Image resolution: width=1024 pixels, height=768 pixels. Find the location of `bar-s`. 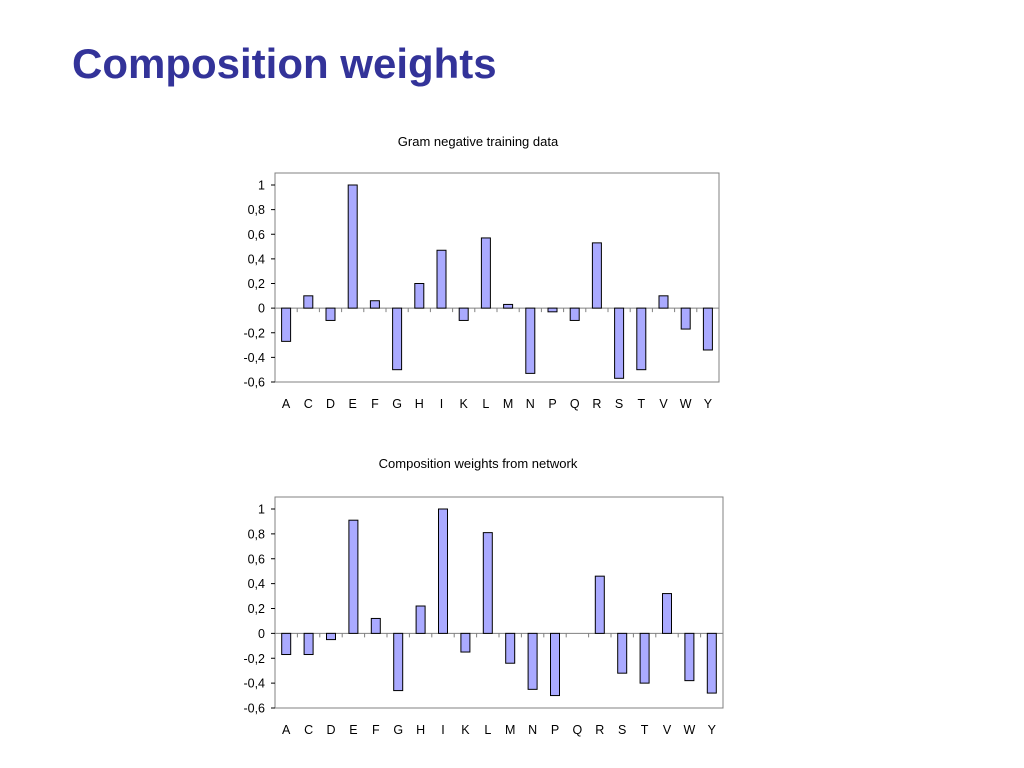

bar-s is located at coordinates (619, 343).